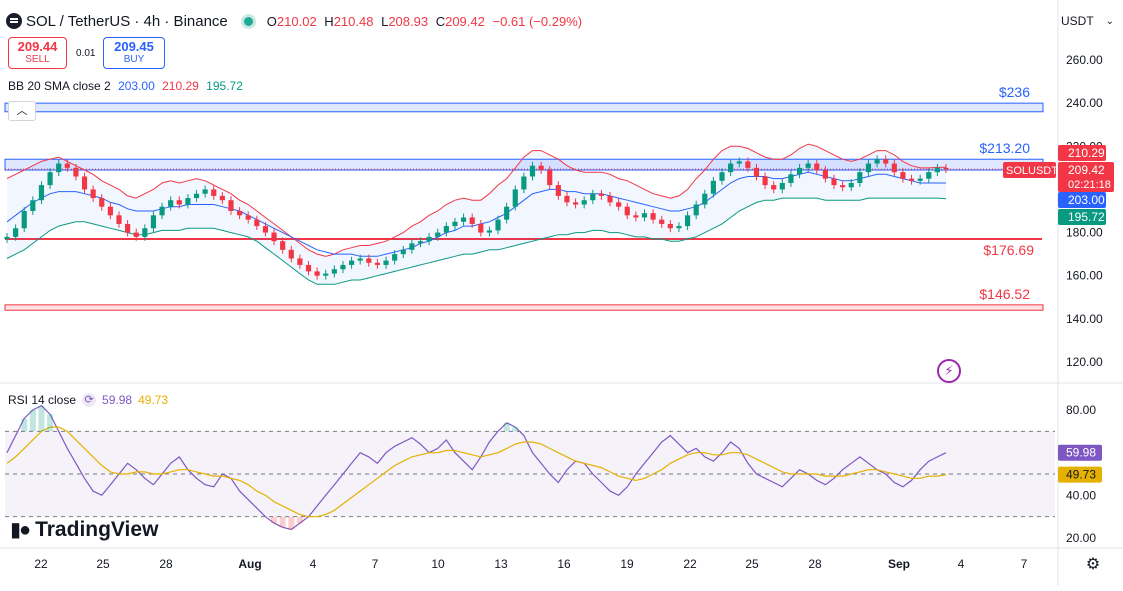 Image resolution: width=1123 pixels, height=591 pixels. Describe the element at coordinates (22, 111) in the screenshot. I see `collapse-chevron-up-icon: ︿` at that location.